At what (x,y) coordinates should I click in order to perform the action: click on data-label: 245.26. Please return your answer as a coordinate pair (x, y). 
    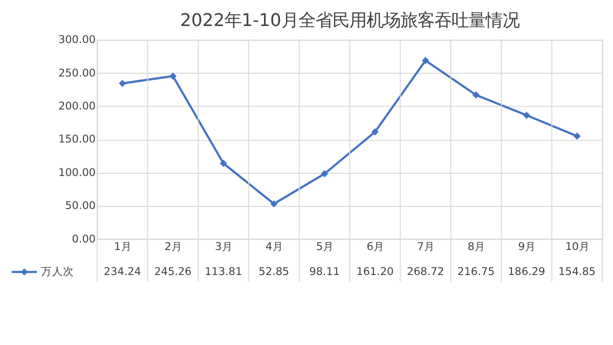
    Looking at the image, I should click on (173, 271).